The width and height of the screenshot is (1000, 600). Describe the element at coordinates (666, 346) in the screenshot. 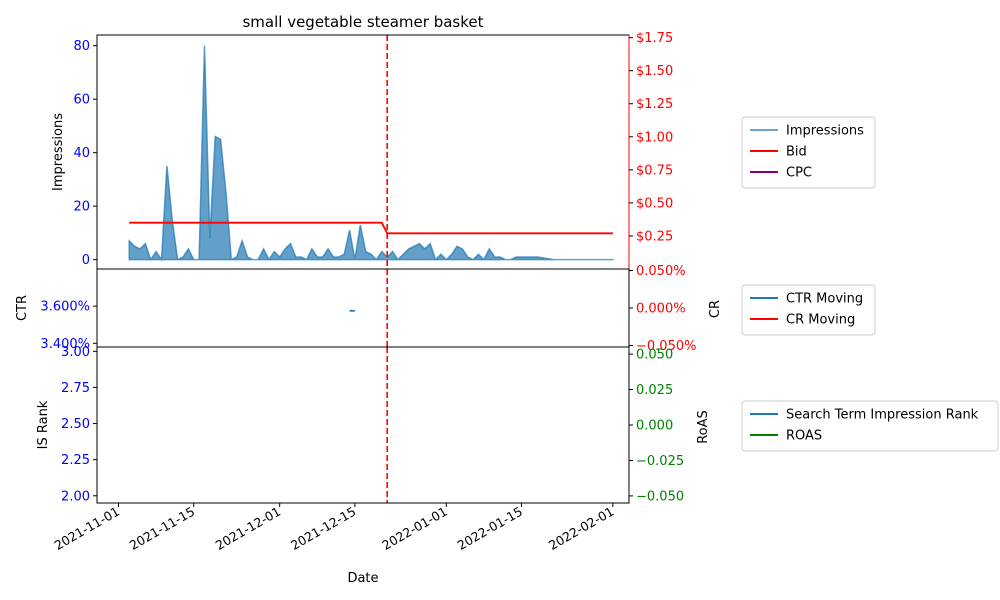

I see `right-tick-label: −0.050%` at that location.